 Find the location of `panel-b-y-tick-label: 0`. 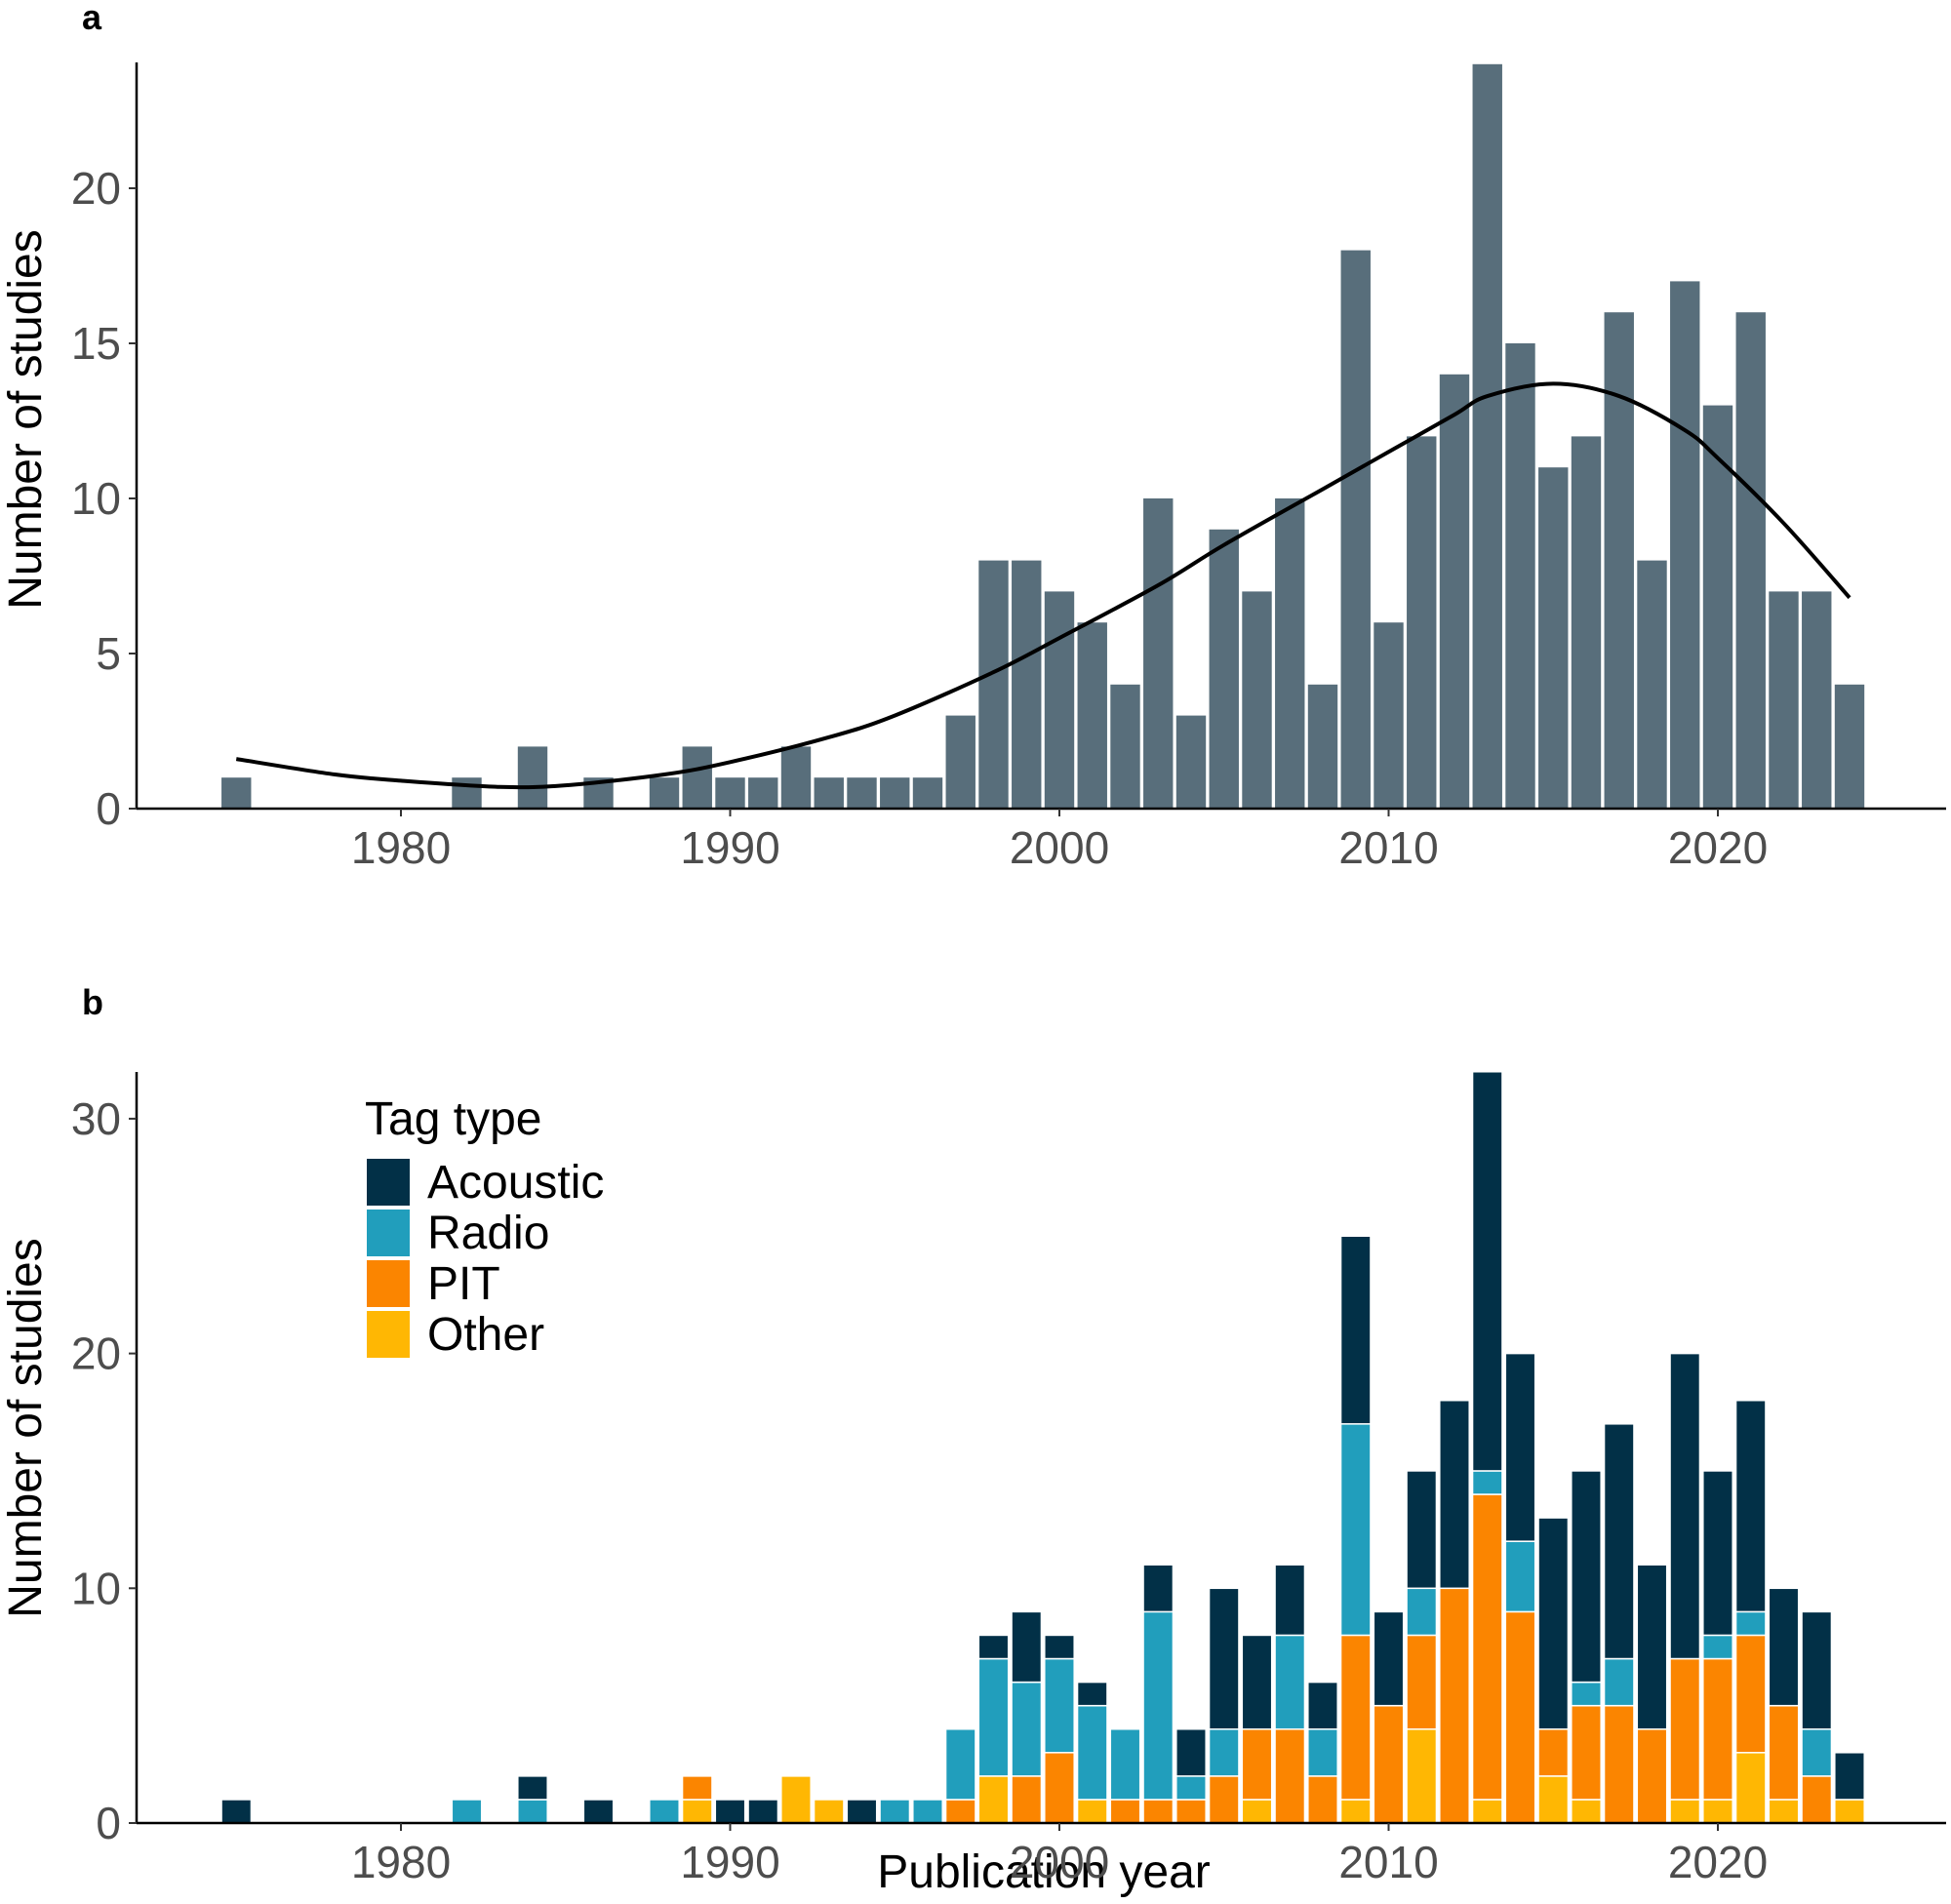

panel-b-y-tick-label: 0 is located at coordinates (109, 1823).